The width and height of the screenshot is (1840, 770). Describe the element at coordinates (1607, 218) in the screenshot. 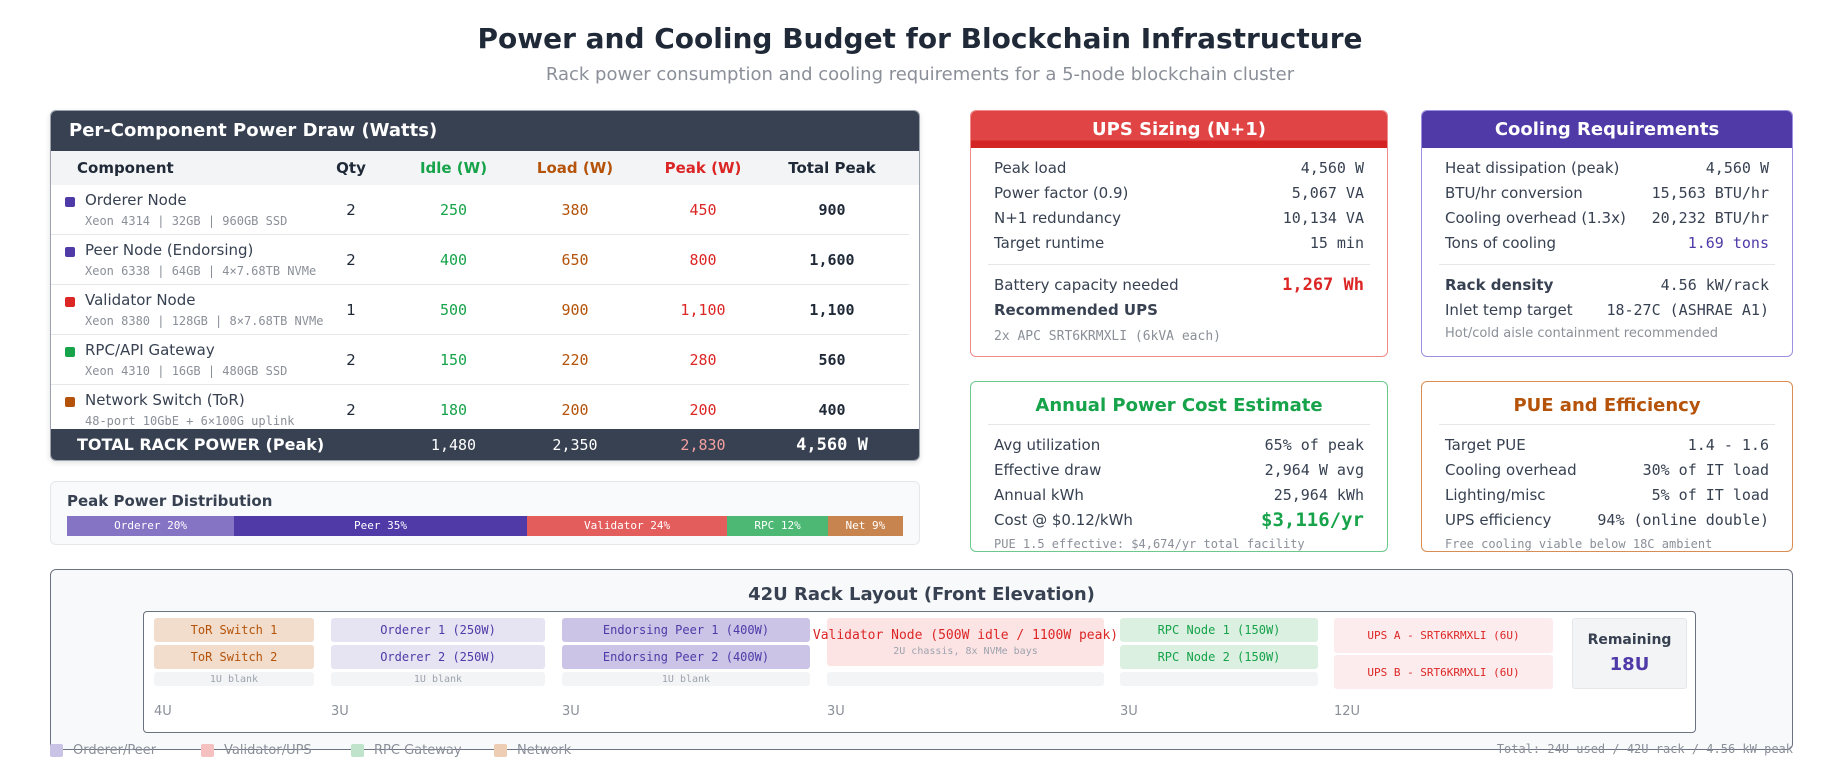

I see `metric-row: Cooling overhead (1.3x) 20,232 BTU/hr` at that location.